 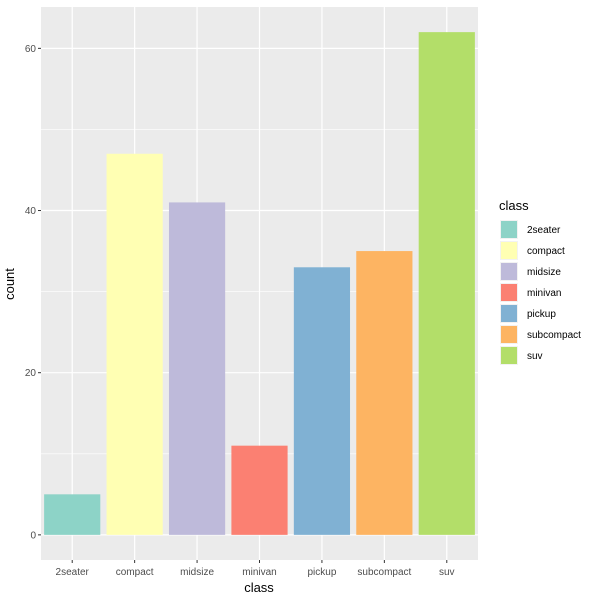 What do you see at coordinates (9, 284) in the screenshot?
I see `y-axis-title: count` at bounding box center [9, 284].